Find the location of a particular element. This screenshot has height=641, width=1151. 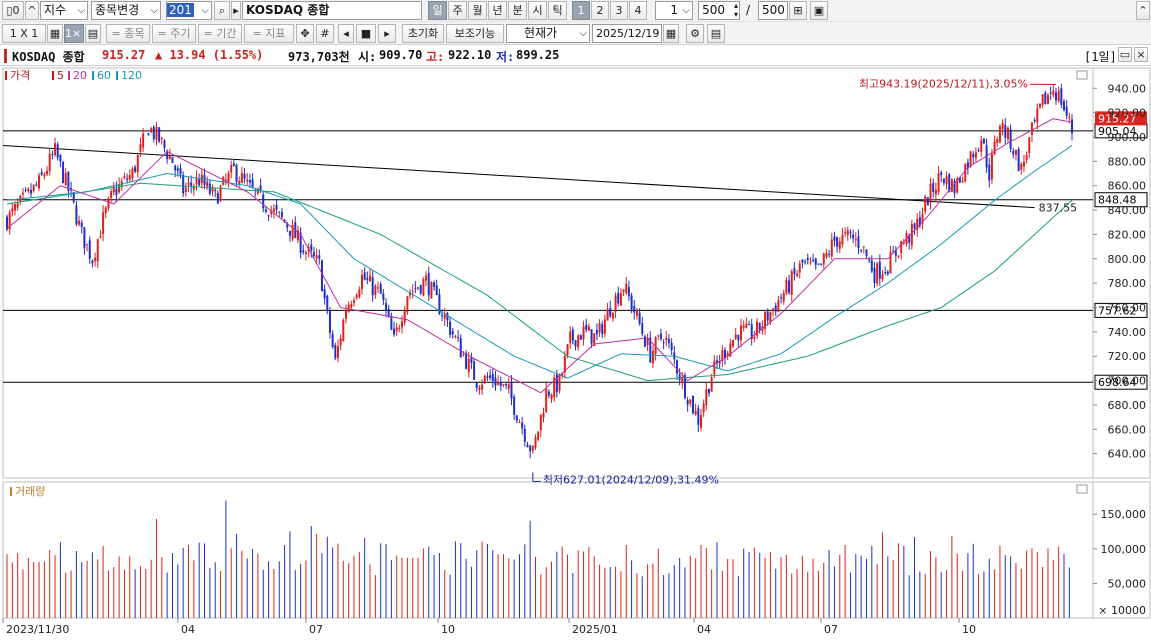

number-tab-2: 2 is located at coordinates (600, 10).